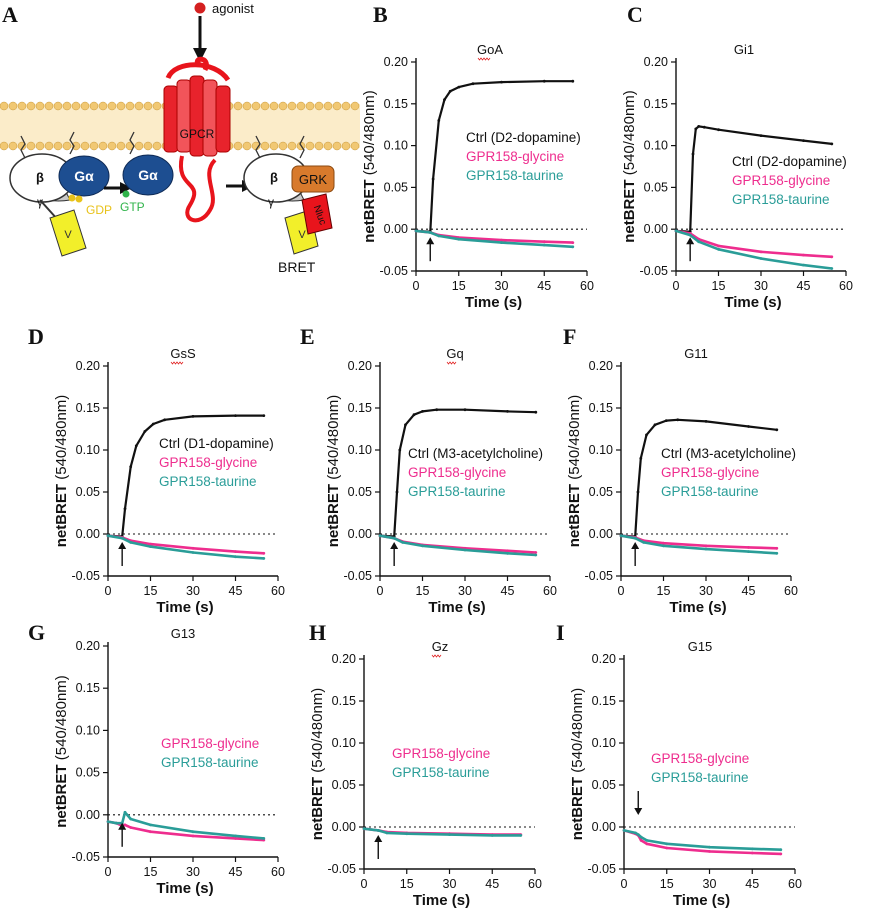 The image size is (869, 919). I want to click on gpcr-label: GPCR, so click(197, 134).